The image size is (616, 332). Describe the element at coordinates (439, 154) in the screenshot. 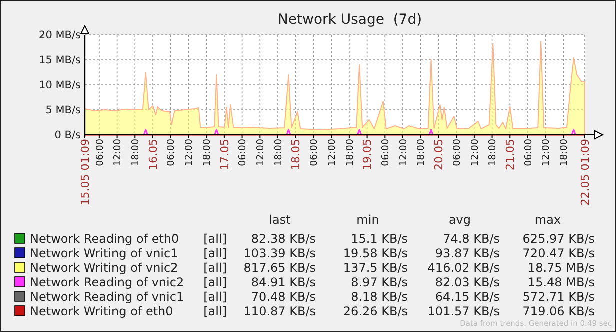

I see `x-tick-label: 20.05` at that location.